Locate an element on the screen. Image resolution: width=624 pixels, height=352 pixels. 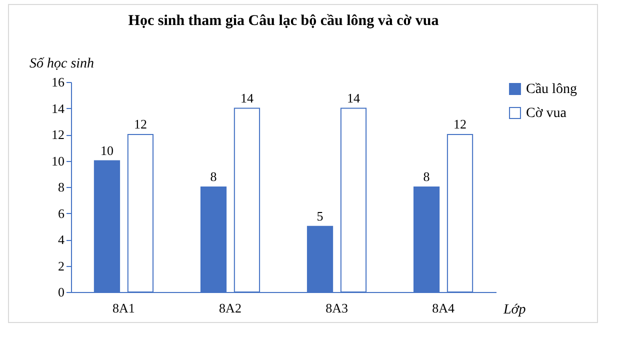
x-axis-title: Lớp is located at coordinates (514, 310).